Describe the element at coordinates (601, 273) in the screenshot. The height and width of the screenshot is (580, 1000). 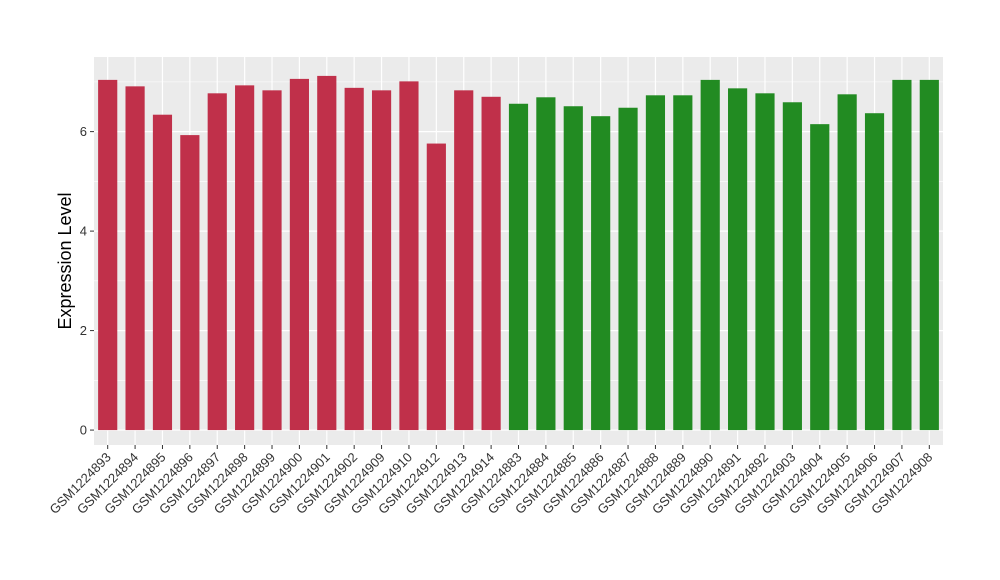
I see `bar-GSM1224886` at that location.